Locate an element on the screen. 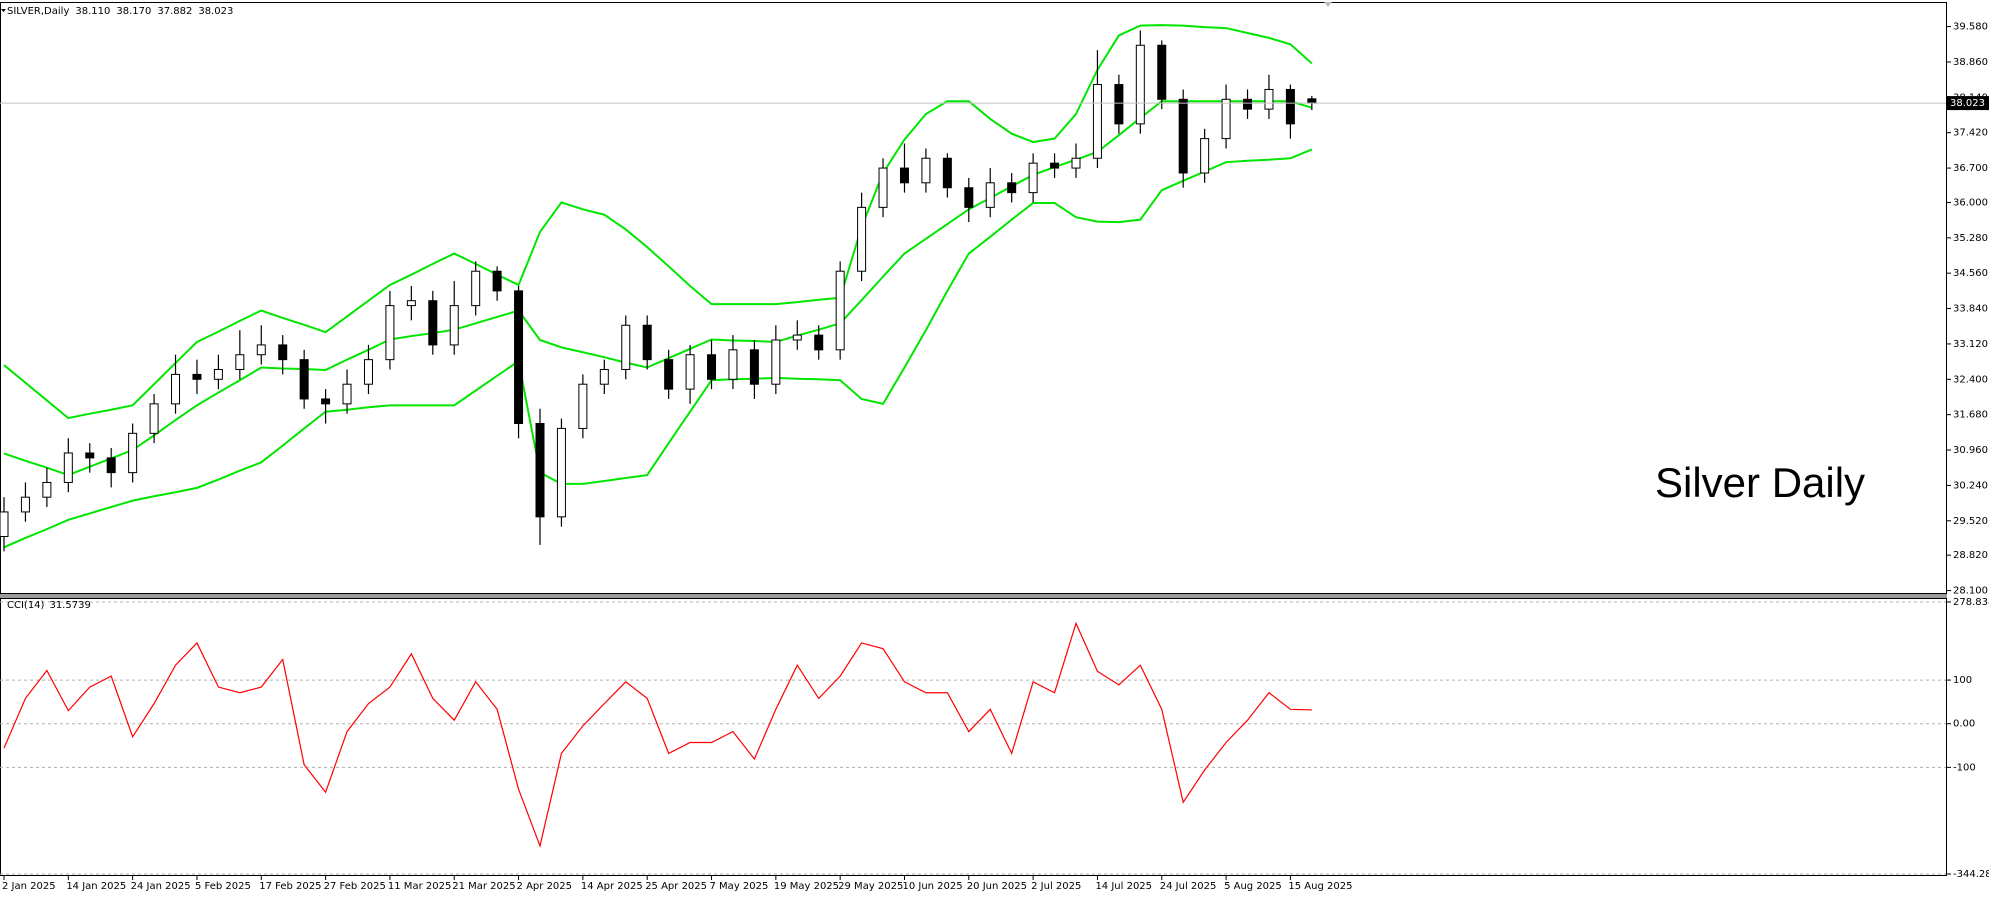 The height and width of the screenshot is (897, 1989). x-tick-label: 25 Apr 2025 is located at coordinates (676, 886).